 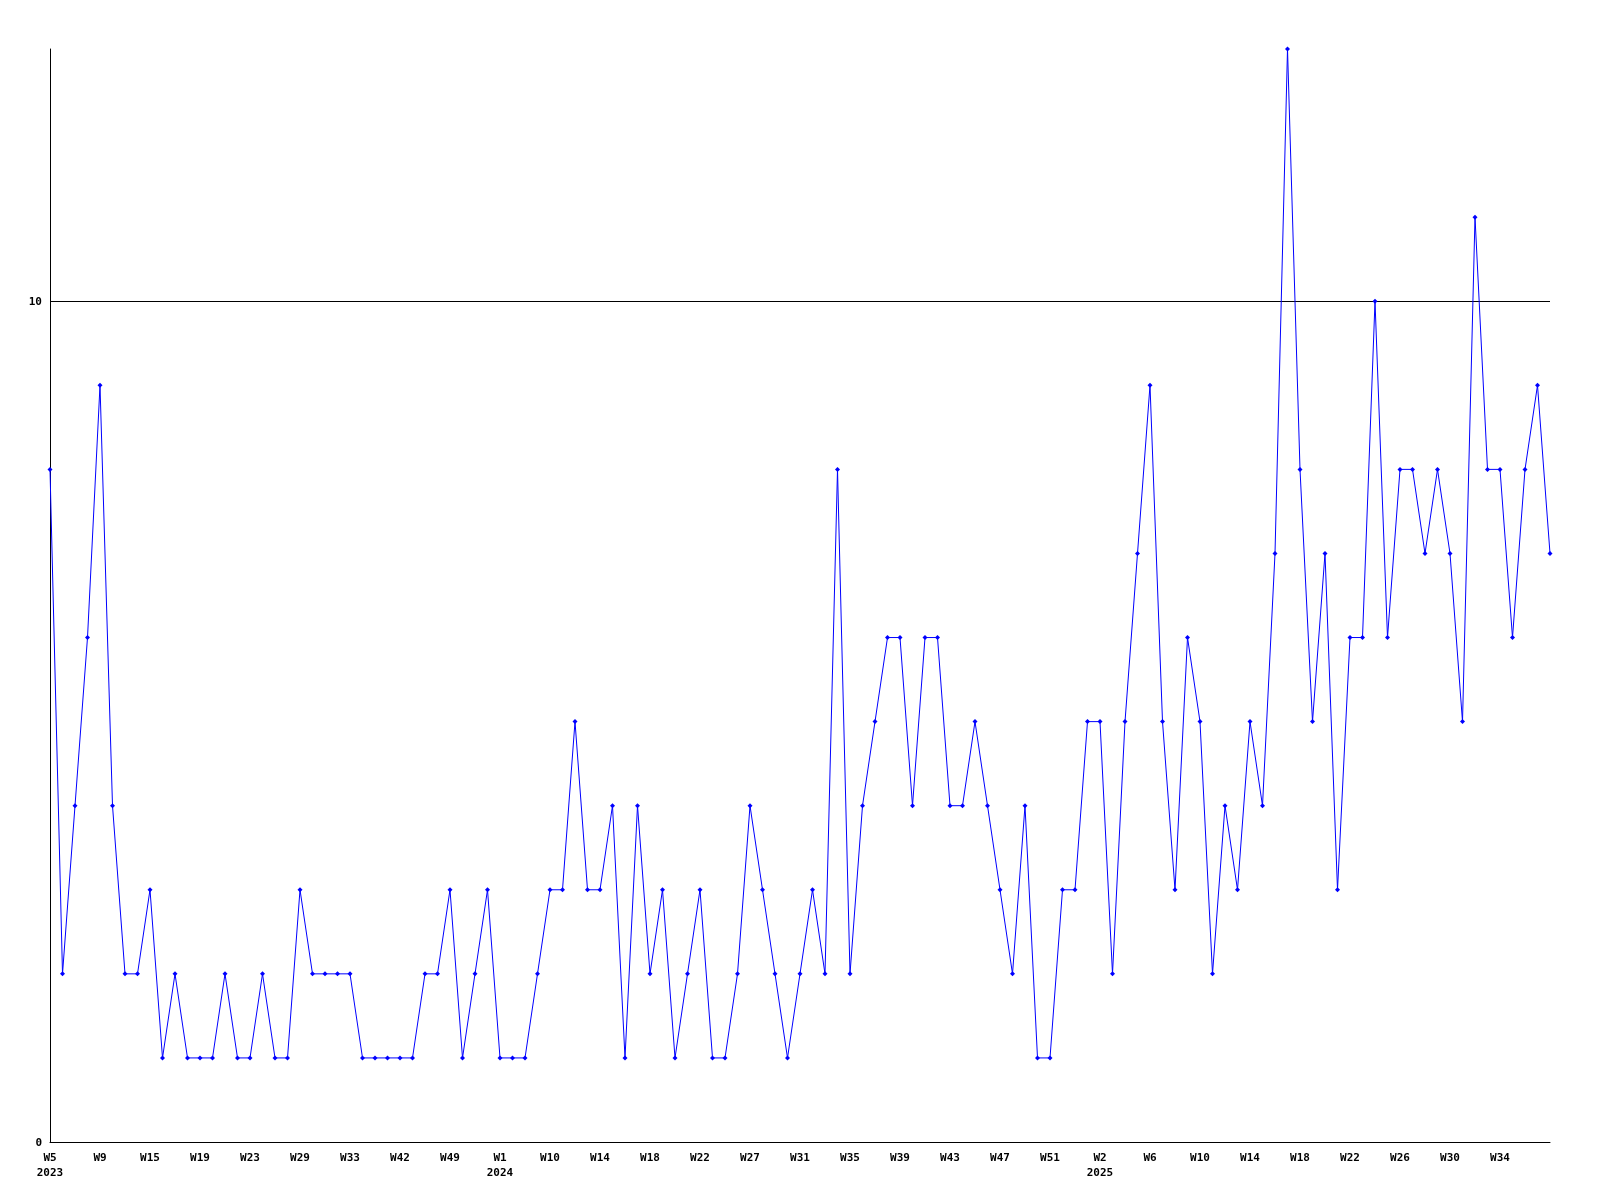 I want to click on x-tick-label: W5 2023, so click(x=50, y=1165).